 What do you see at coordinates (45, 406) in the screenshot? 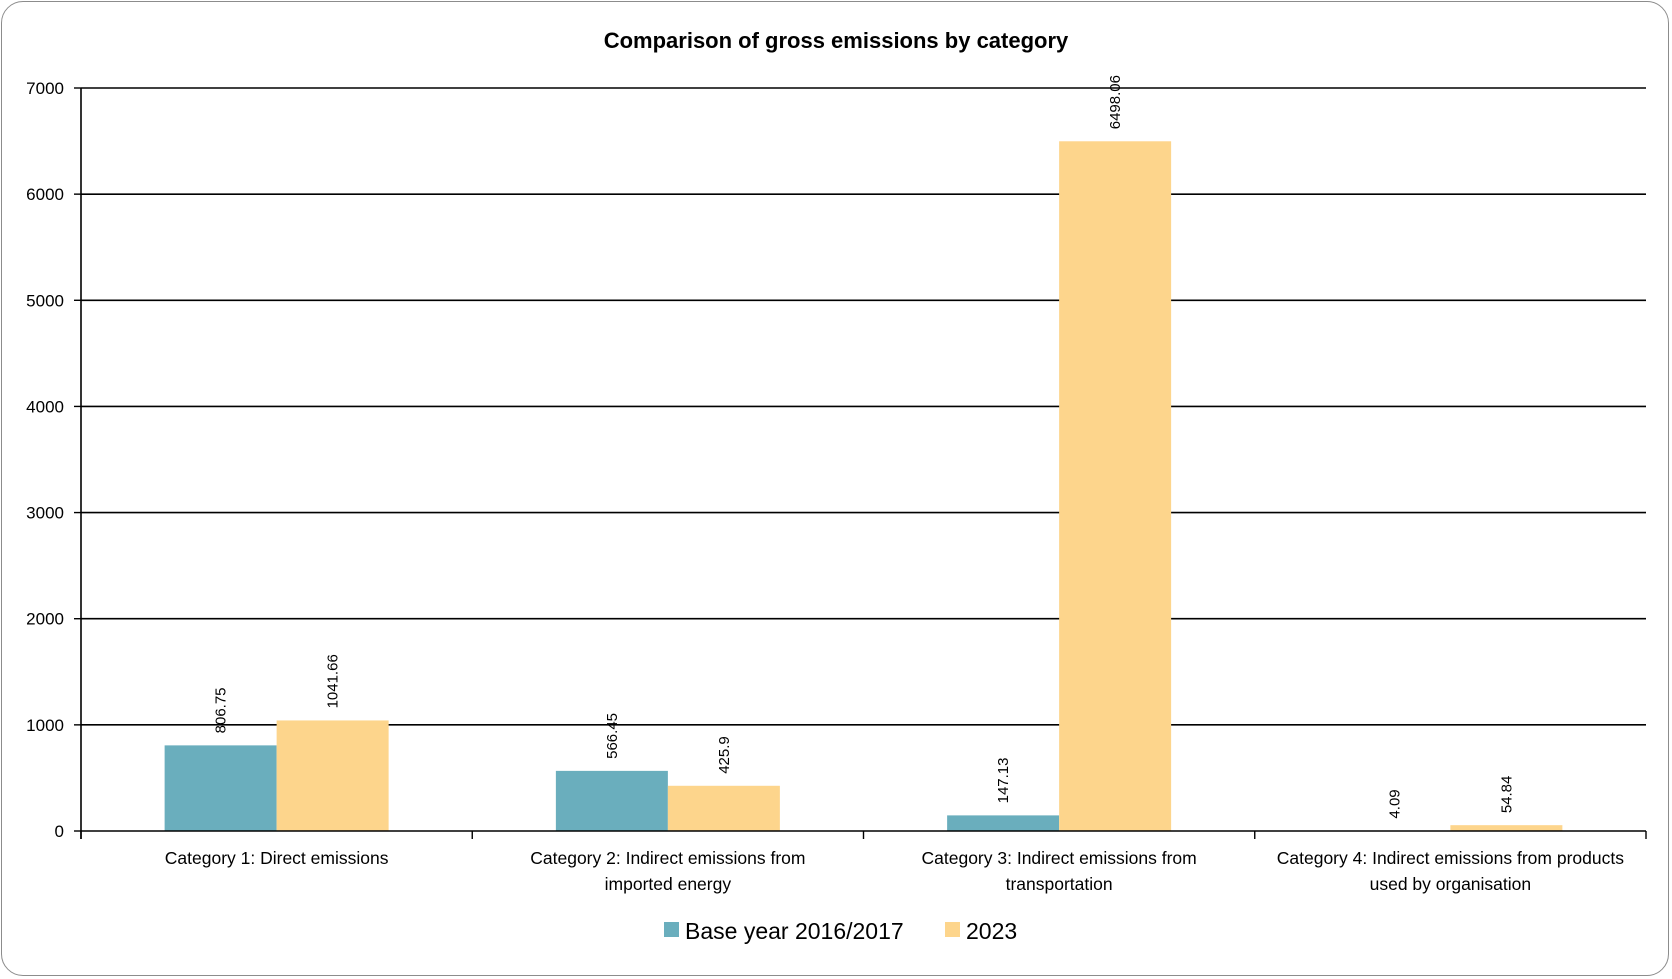
I see `y-tick-label: 4000` at bounding box center [45, 406].